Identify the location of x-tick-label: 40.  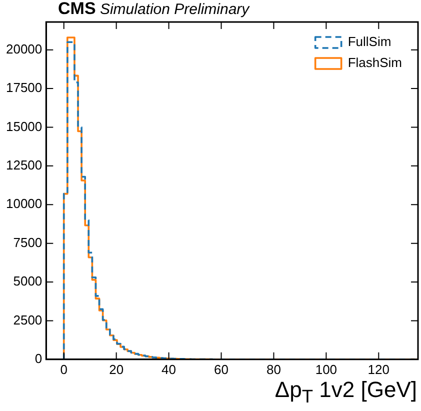
(169, 369).